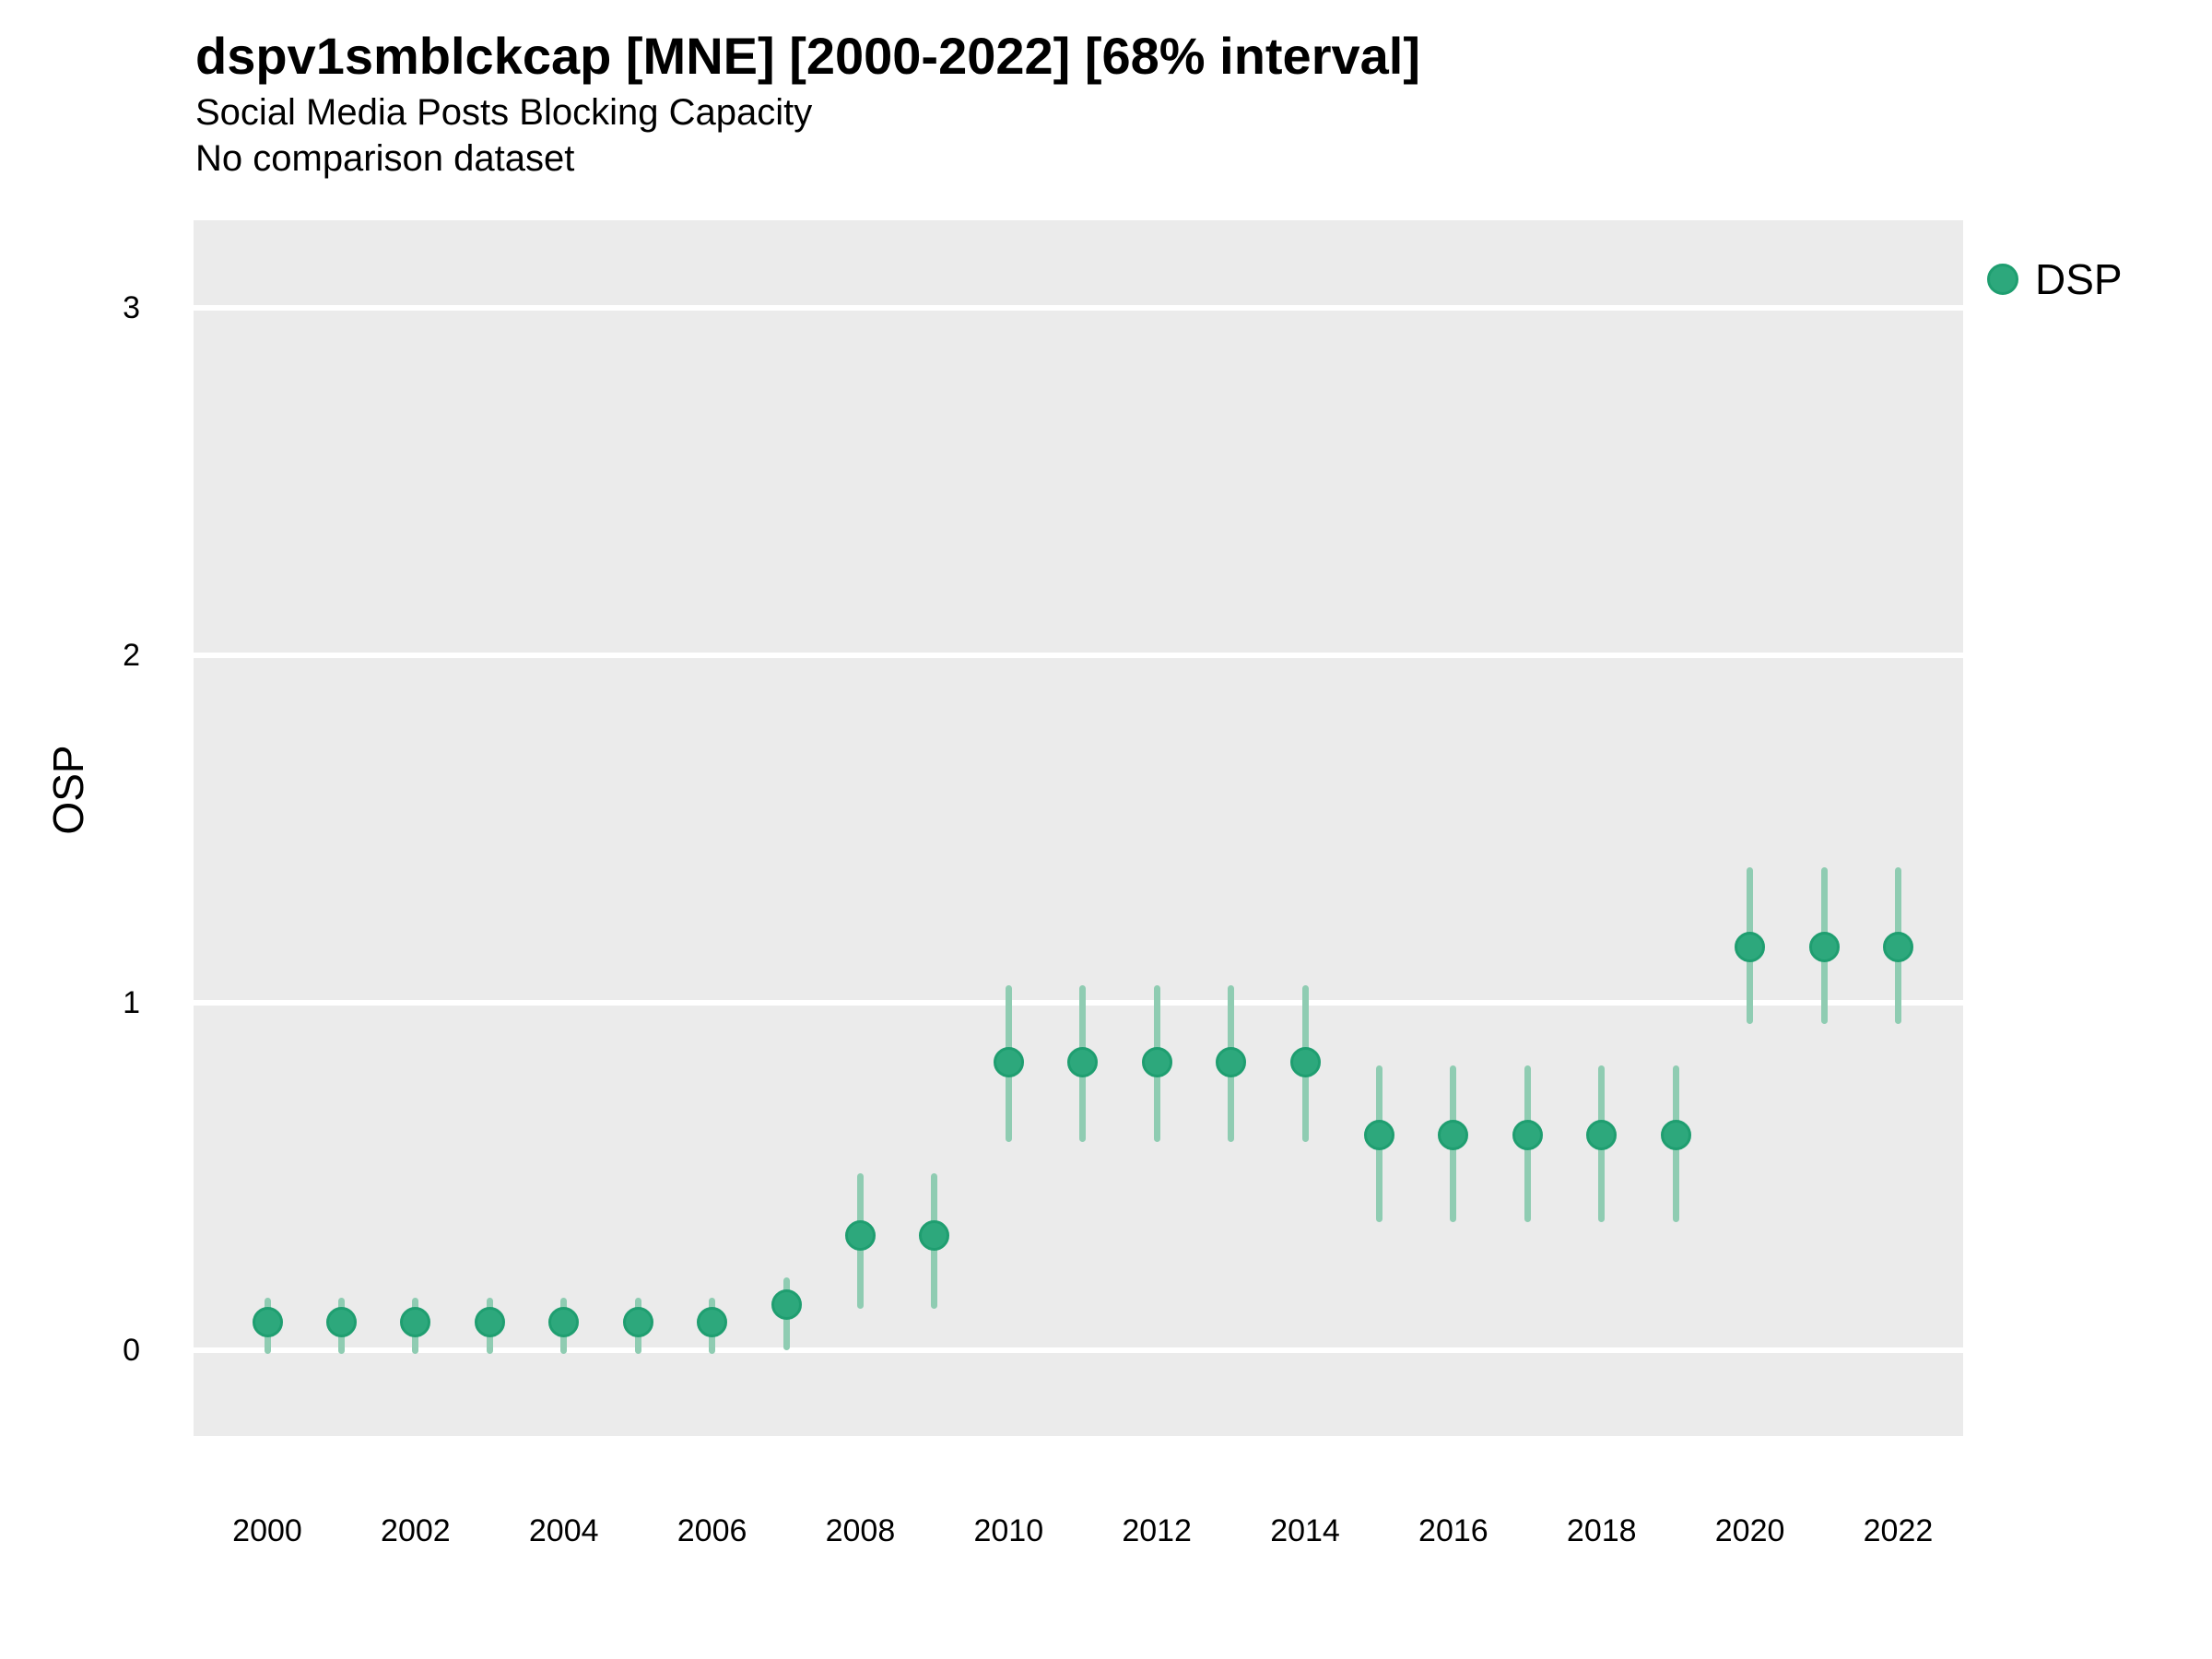 This screenshot has height=1659, width=2212. I want to click on x-tick-label: 2010, so click(1008, 1530).